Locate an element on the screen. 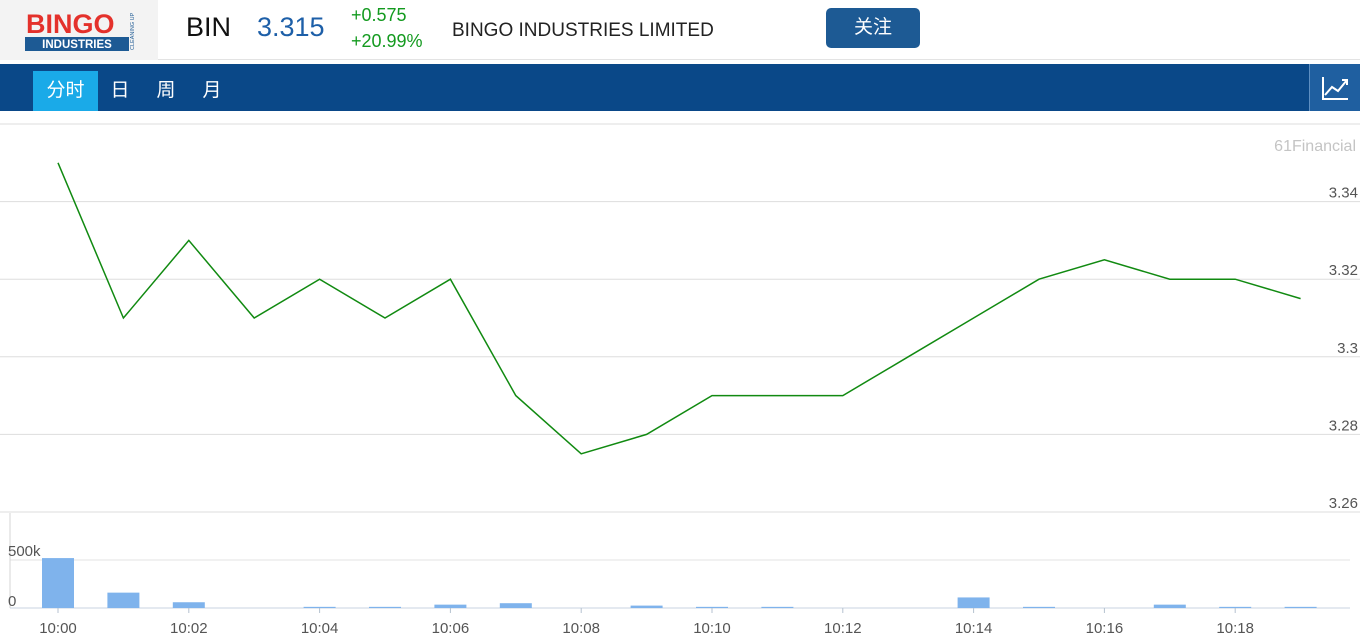  tab-daily: 日 is located at coordinates (120, 90).